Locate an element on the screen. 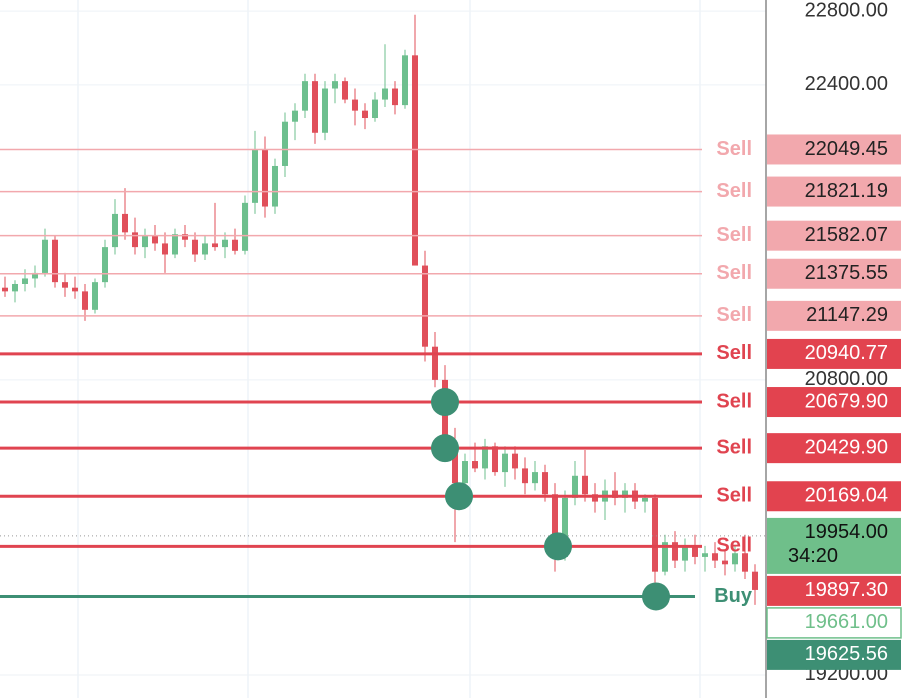  price-label: 34:20 is located at coordinates (813, 556).